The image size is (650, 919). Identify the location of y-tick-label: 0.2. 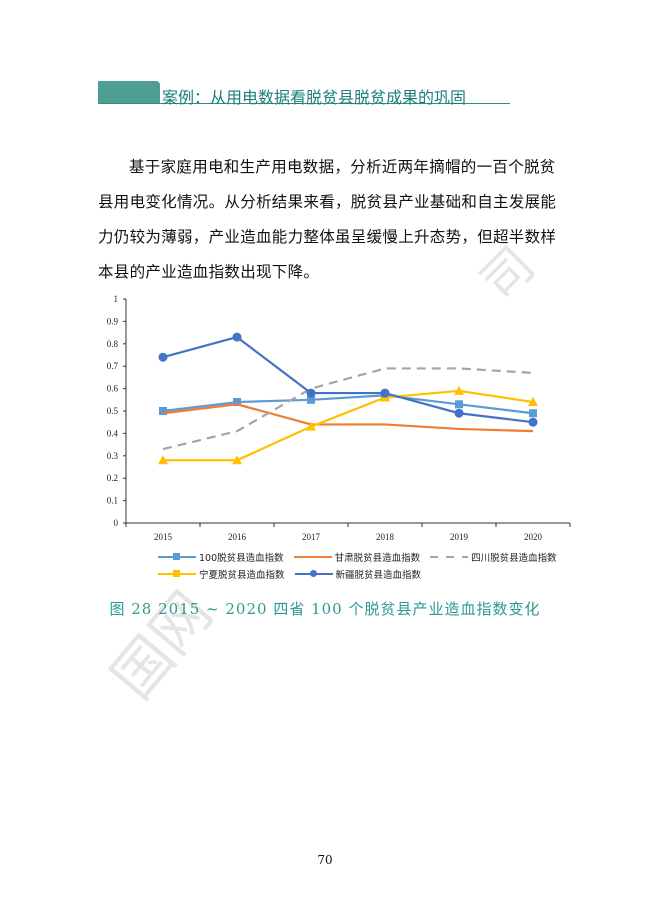
(112, 478).